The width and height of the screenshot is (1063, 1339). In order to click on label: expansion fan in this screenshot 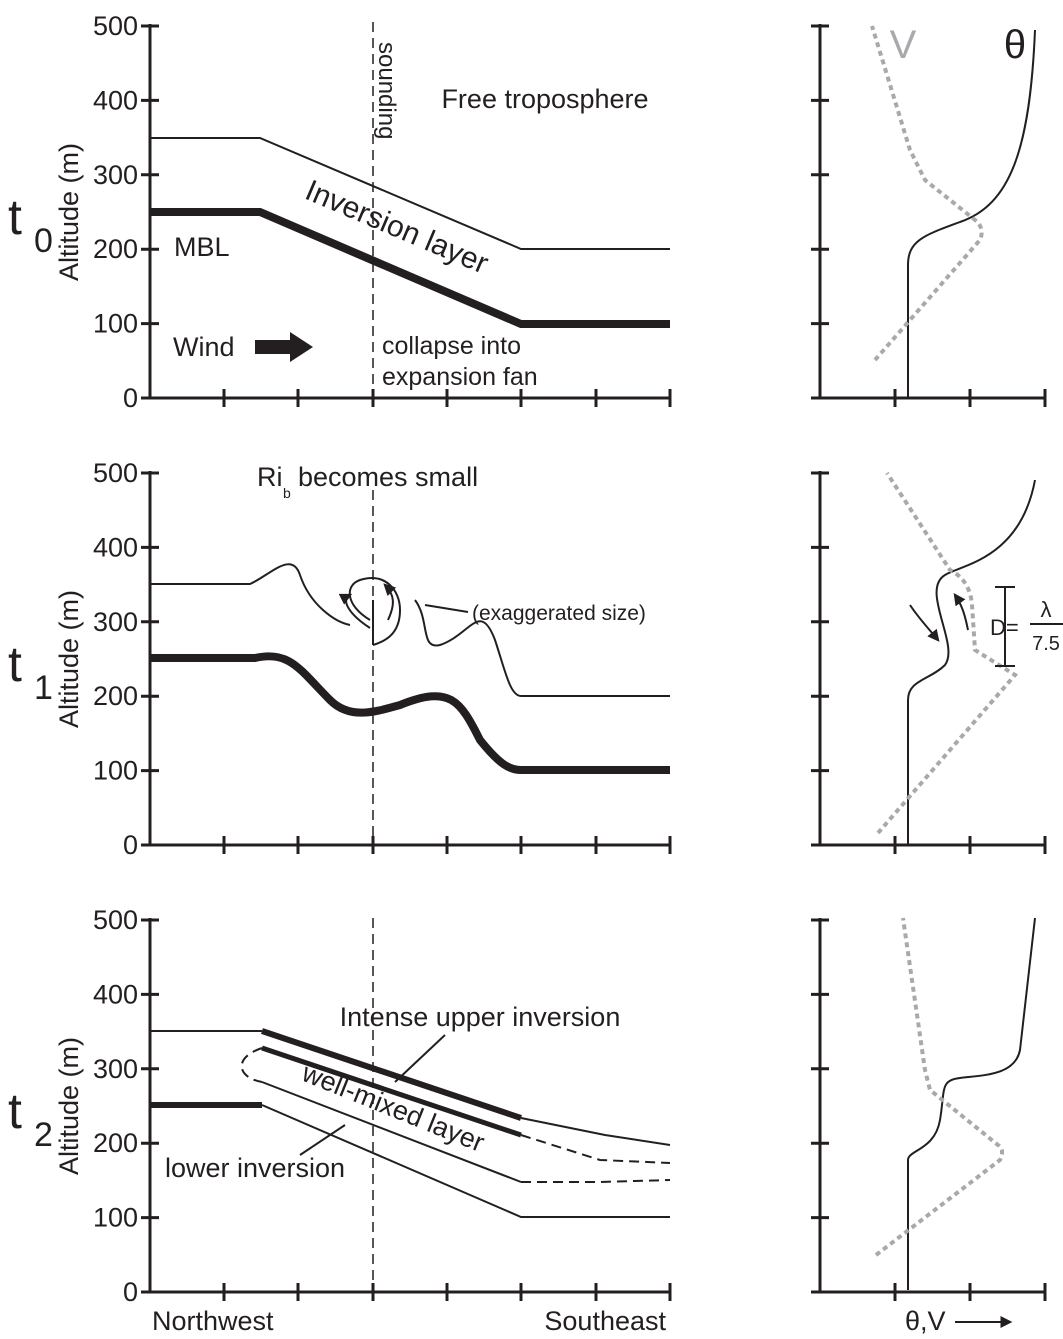, I will do `click(460, 377)`.